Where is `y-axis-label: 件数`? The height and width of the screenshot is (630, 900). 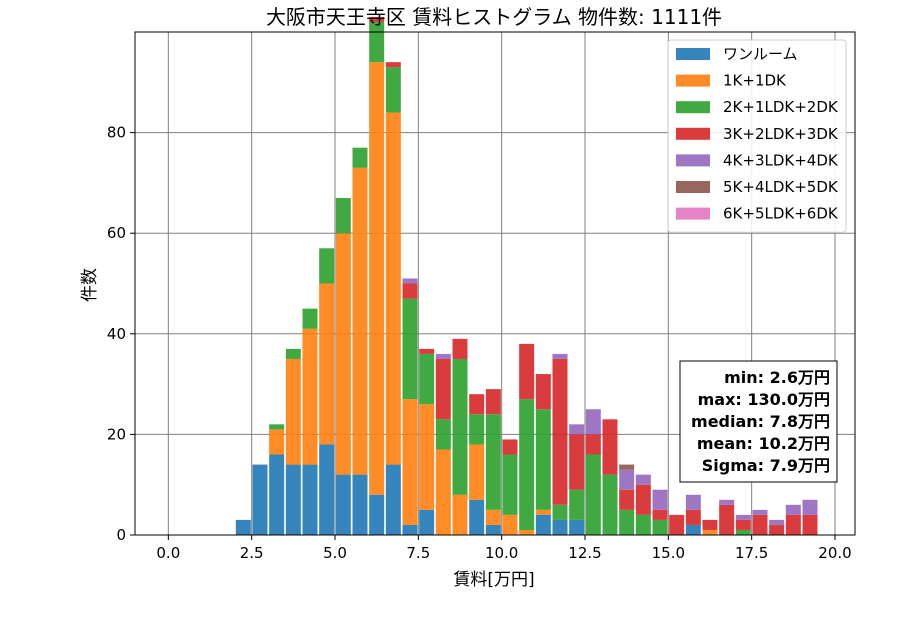
y-axis-label: 件数 is located at coordinates (90, 285).